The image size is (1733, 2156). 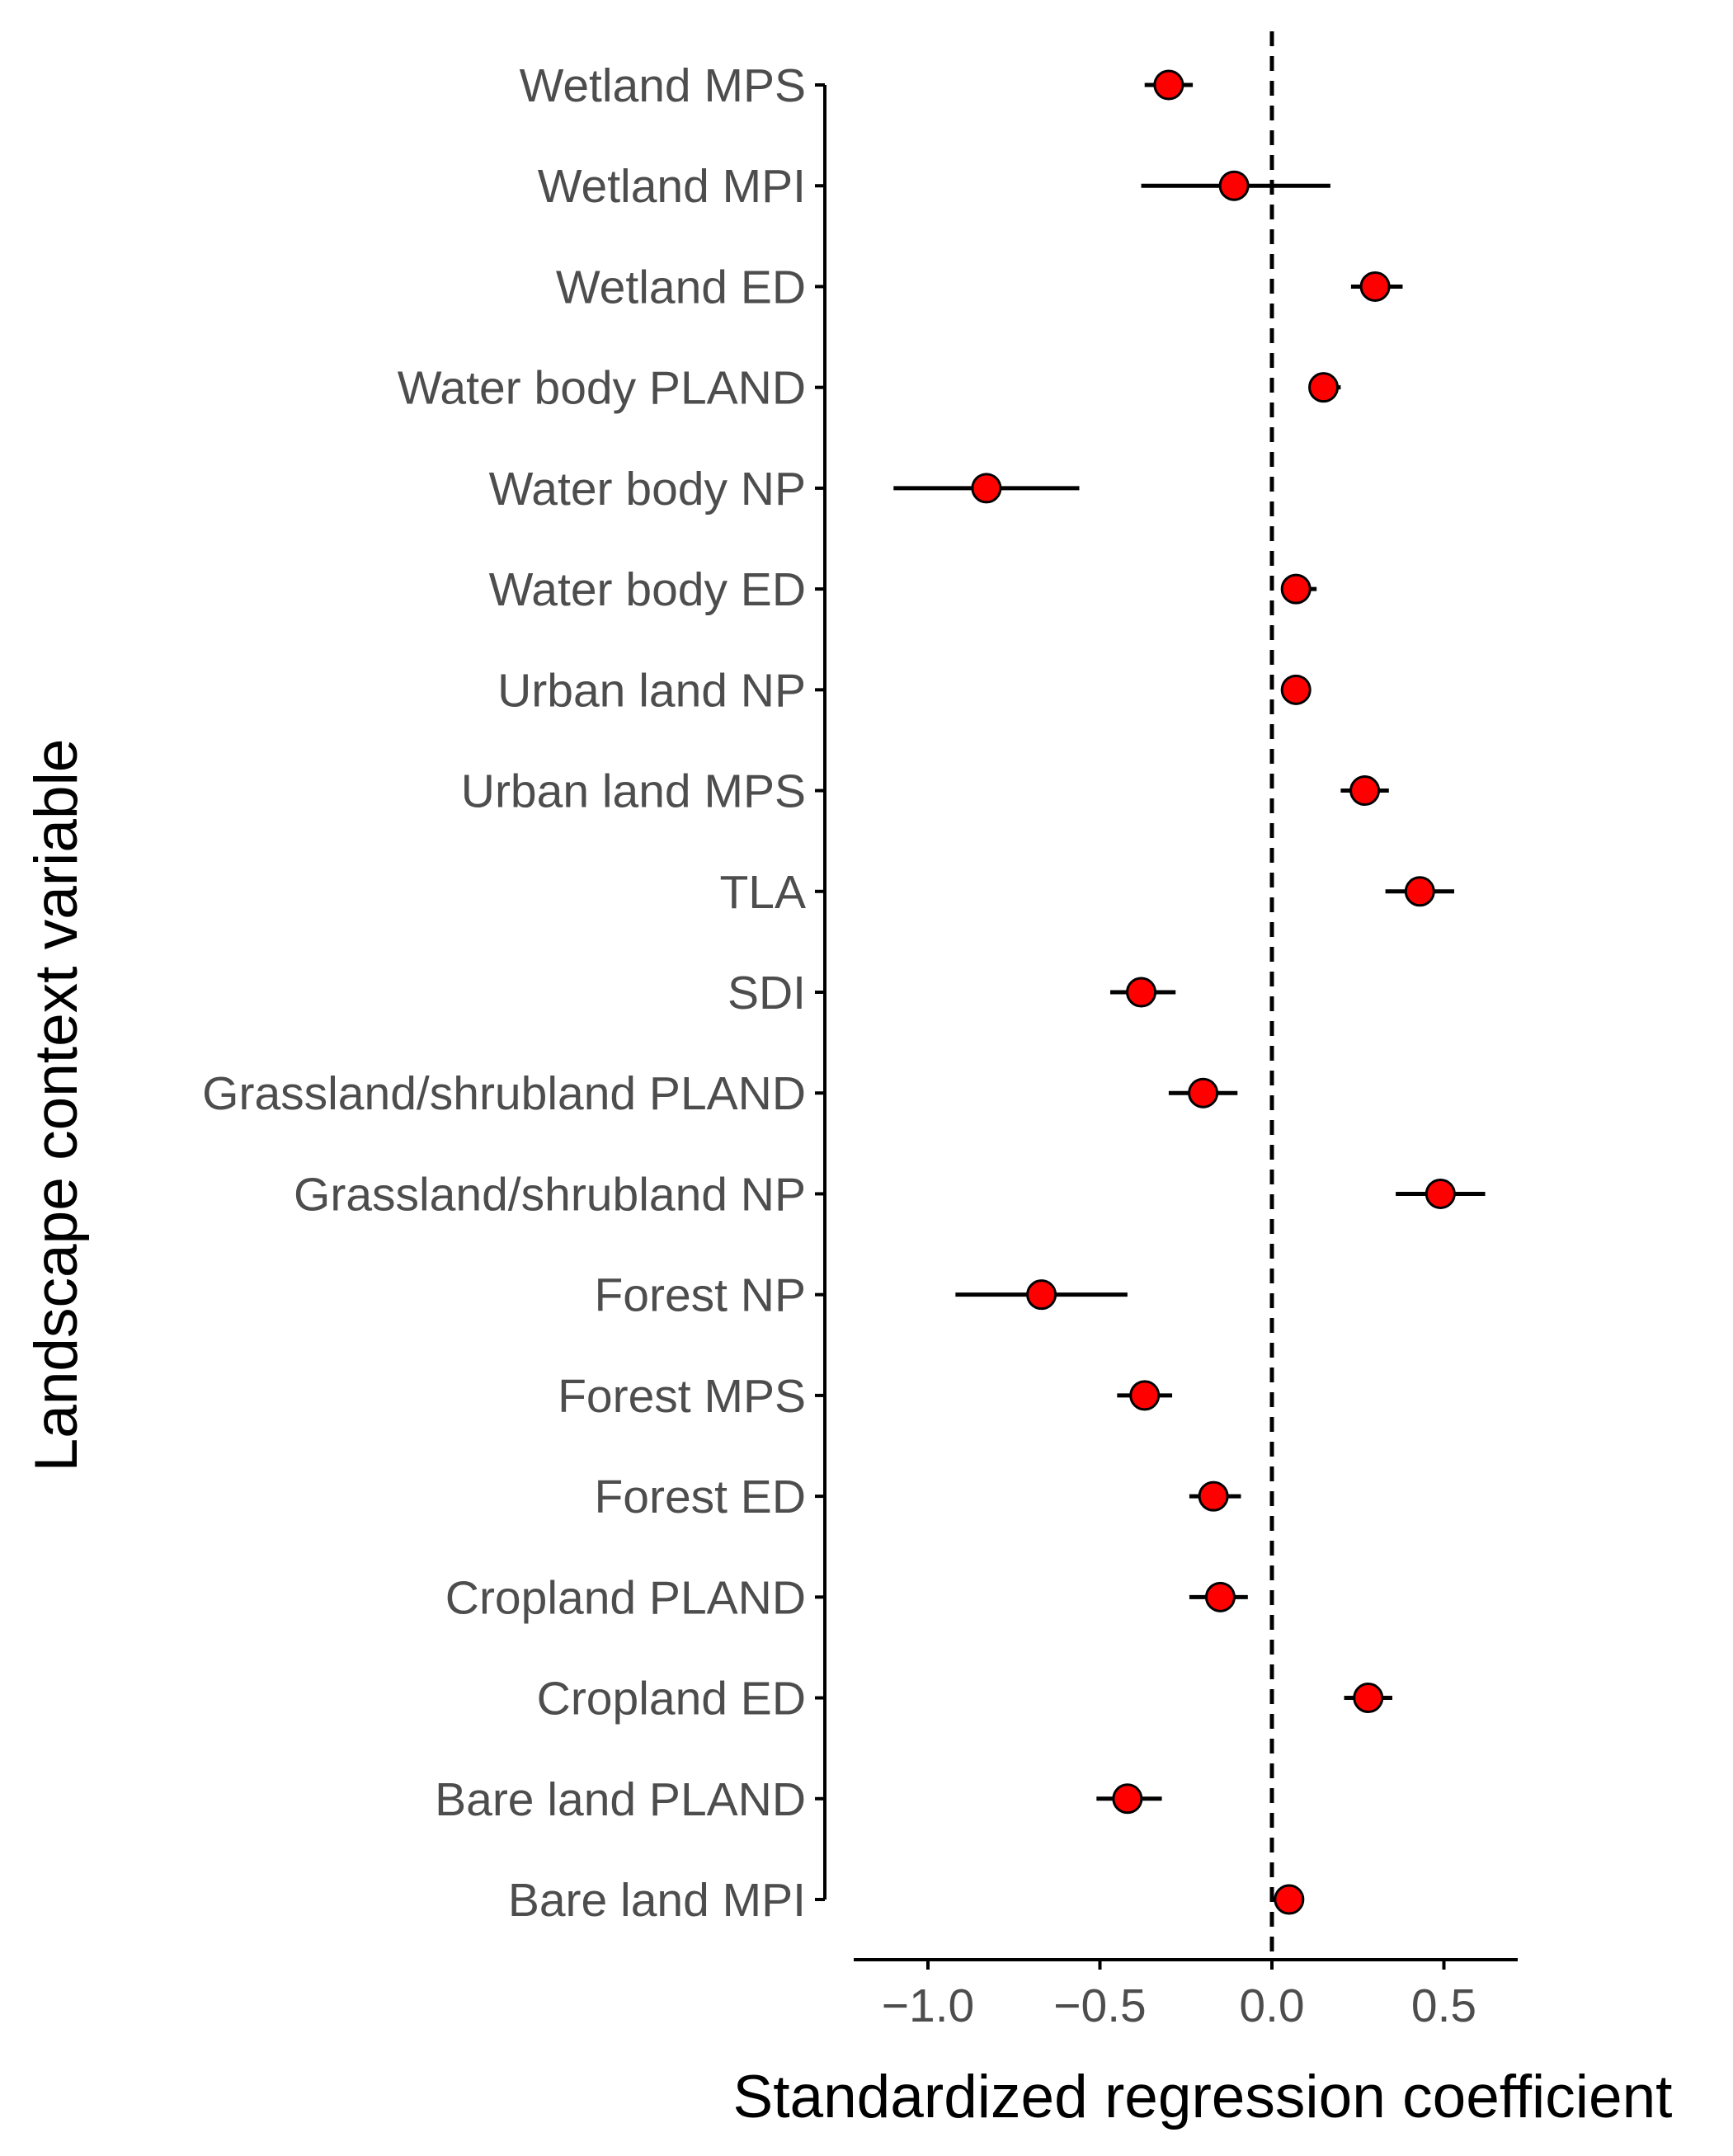 What do you see at coordinates (651, 690) in the screenshot?
I see `y-tick-label: Urban land NP` at bounding box center [651, 690].